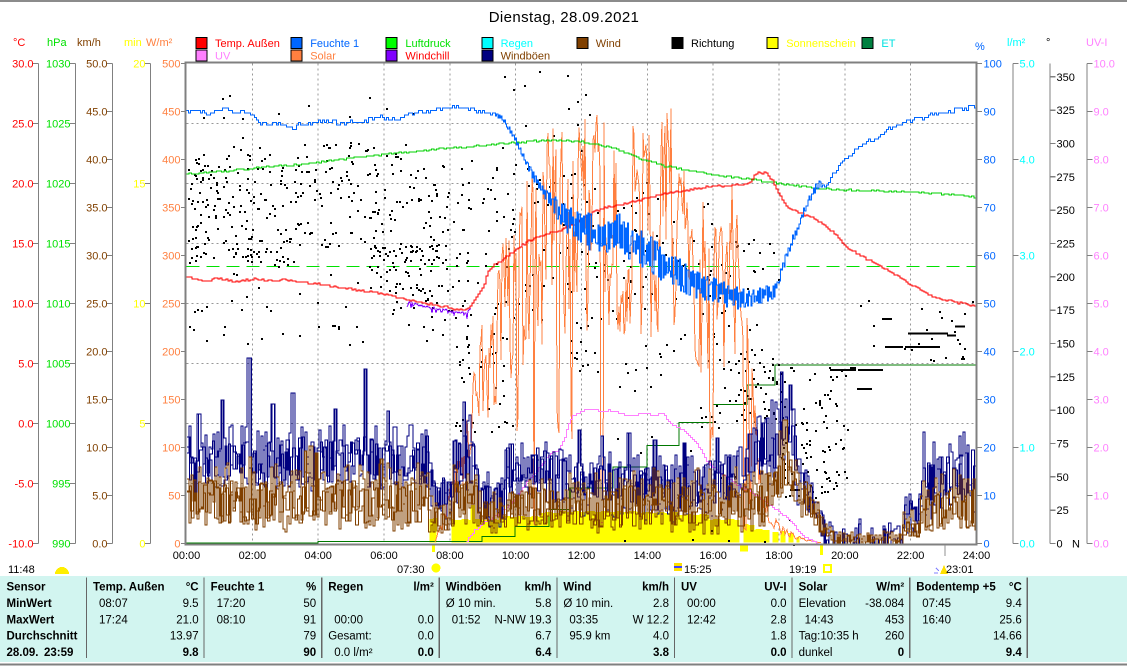 The height and width of the screenshot is (666, 1127). I want to click on svg-text: 11:48, so click(21, 570).